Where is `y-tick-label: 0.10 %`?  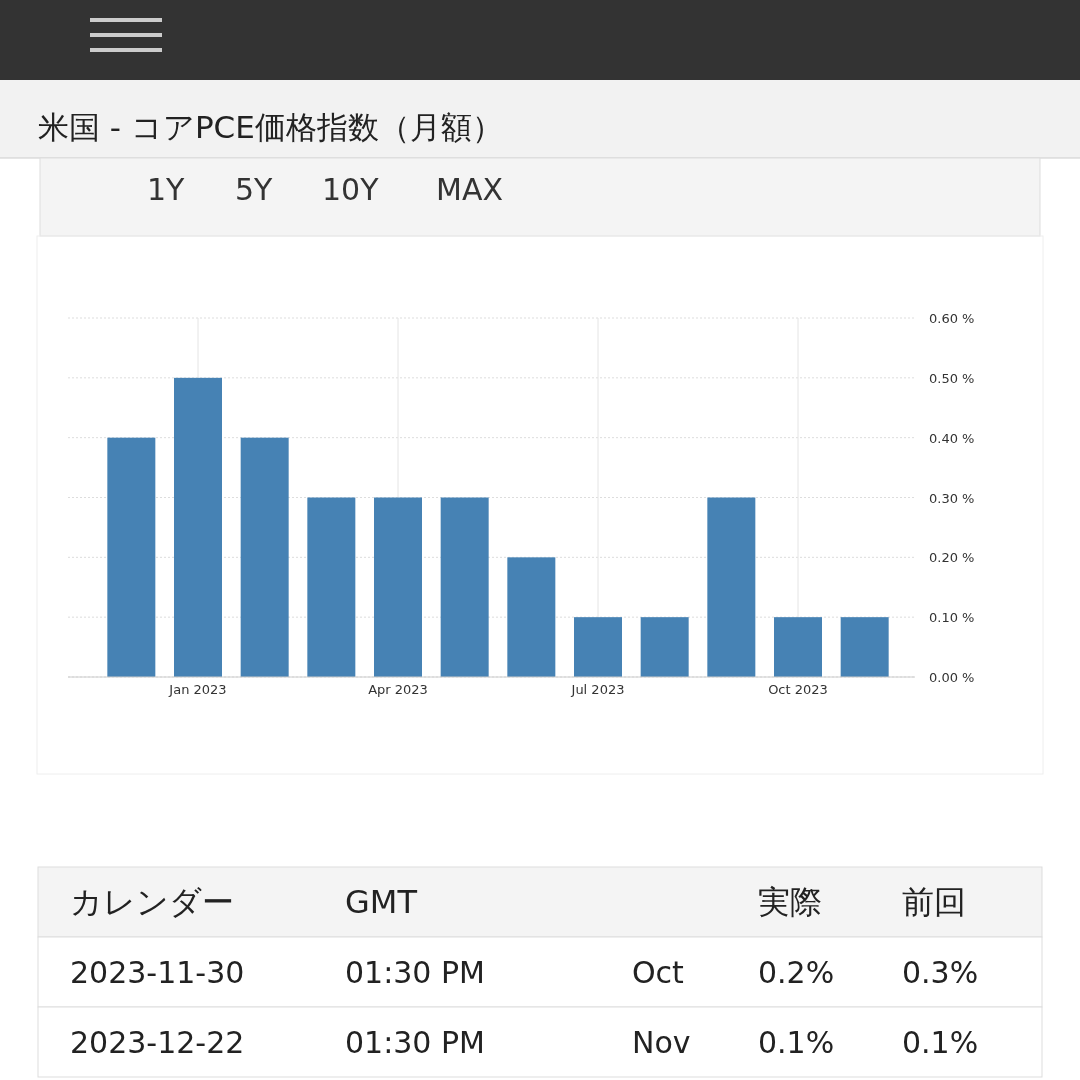
y-tick-label: 0.10 % is located at coordinates (952, 618).